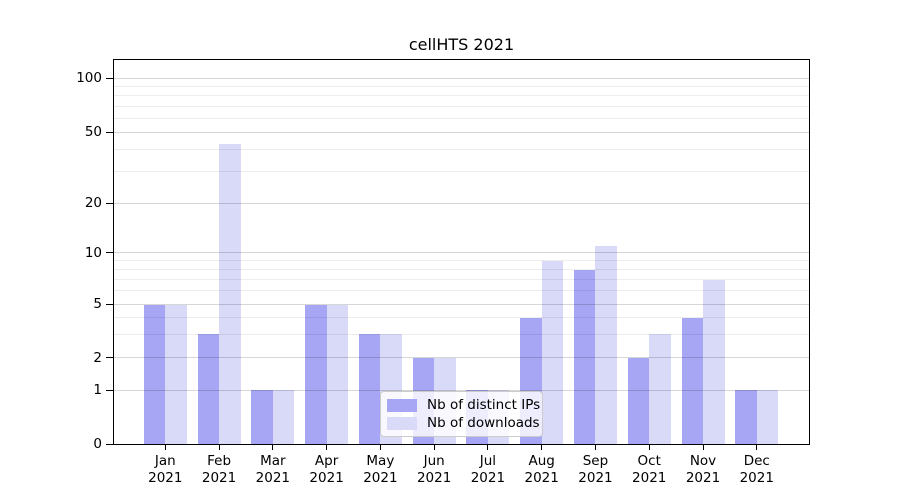 The image size is (900, 500). I want to click on x-tick-label-jan: Jan 2021, so click(165, 470).